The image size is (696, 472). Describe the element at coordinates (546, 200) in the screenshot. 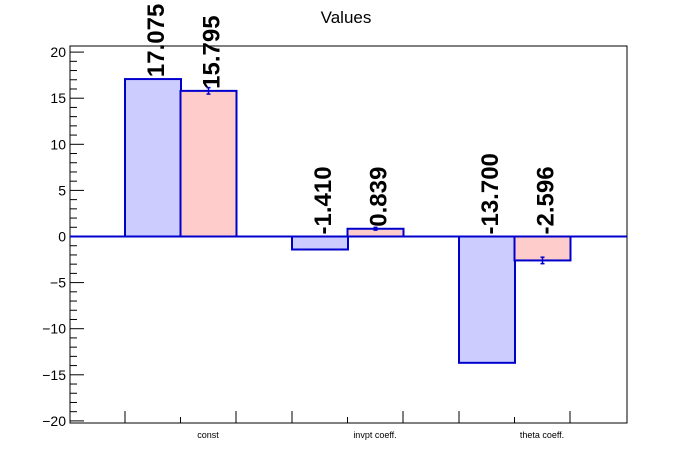

I see `data-label: -2.596` at that location.